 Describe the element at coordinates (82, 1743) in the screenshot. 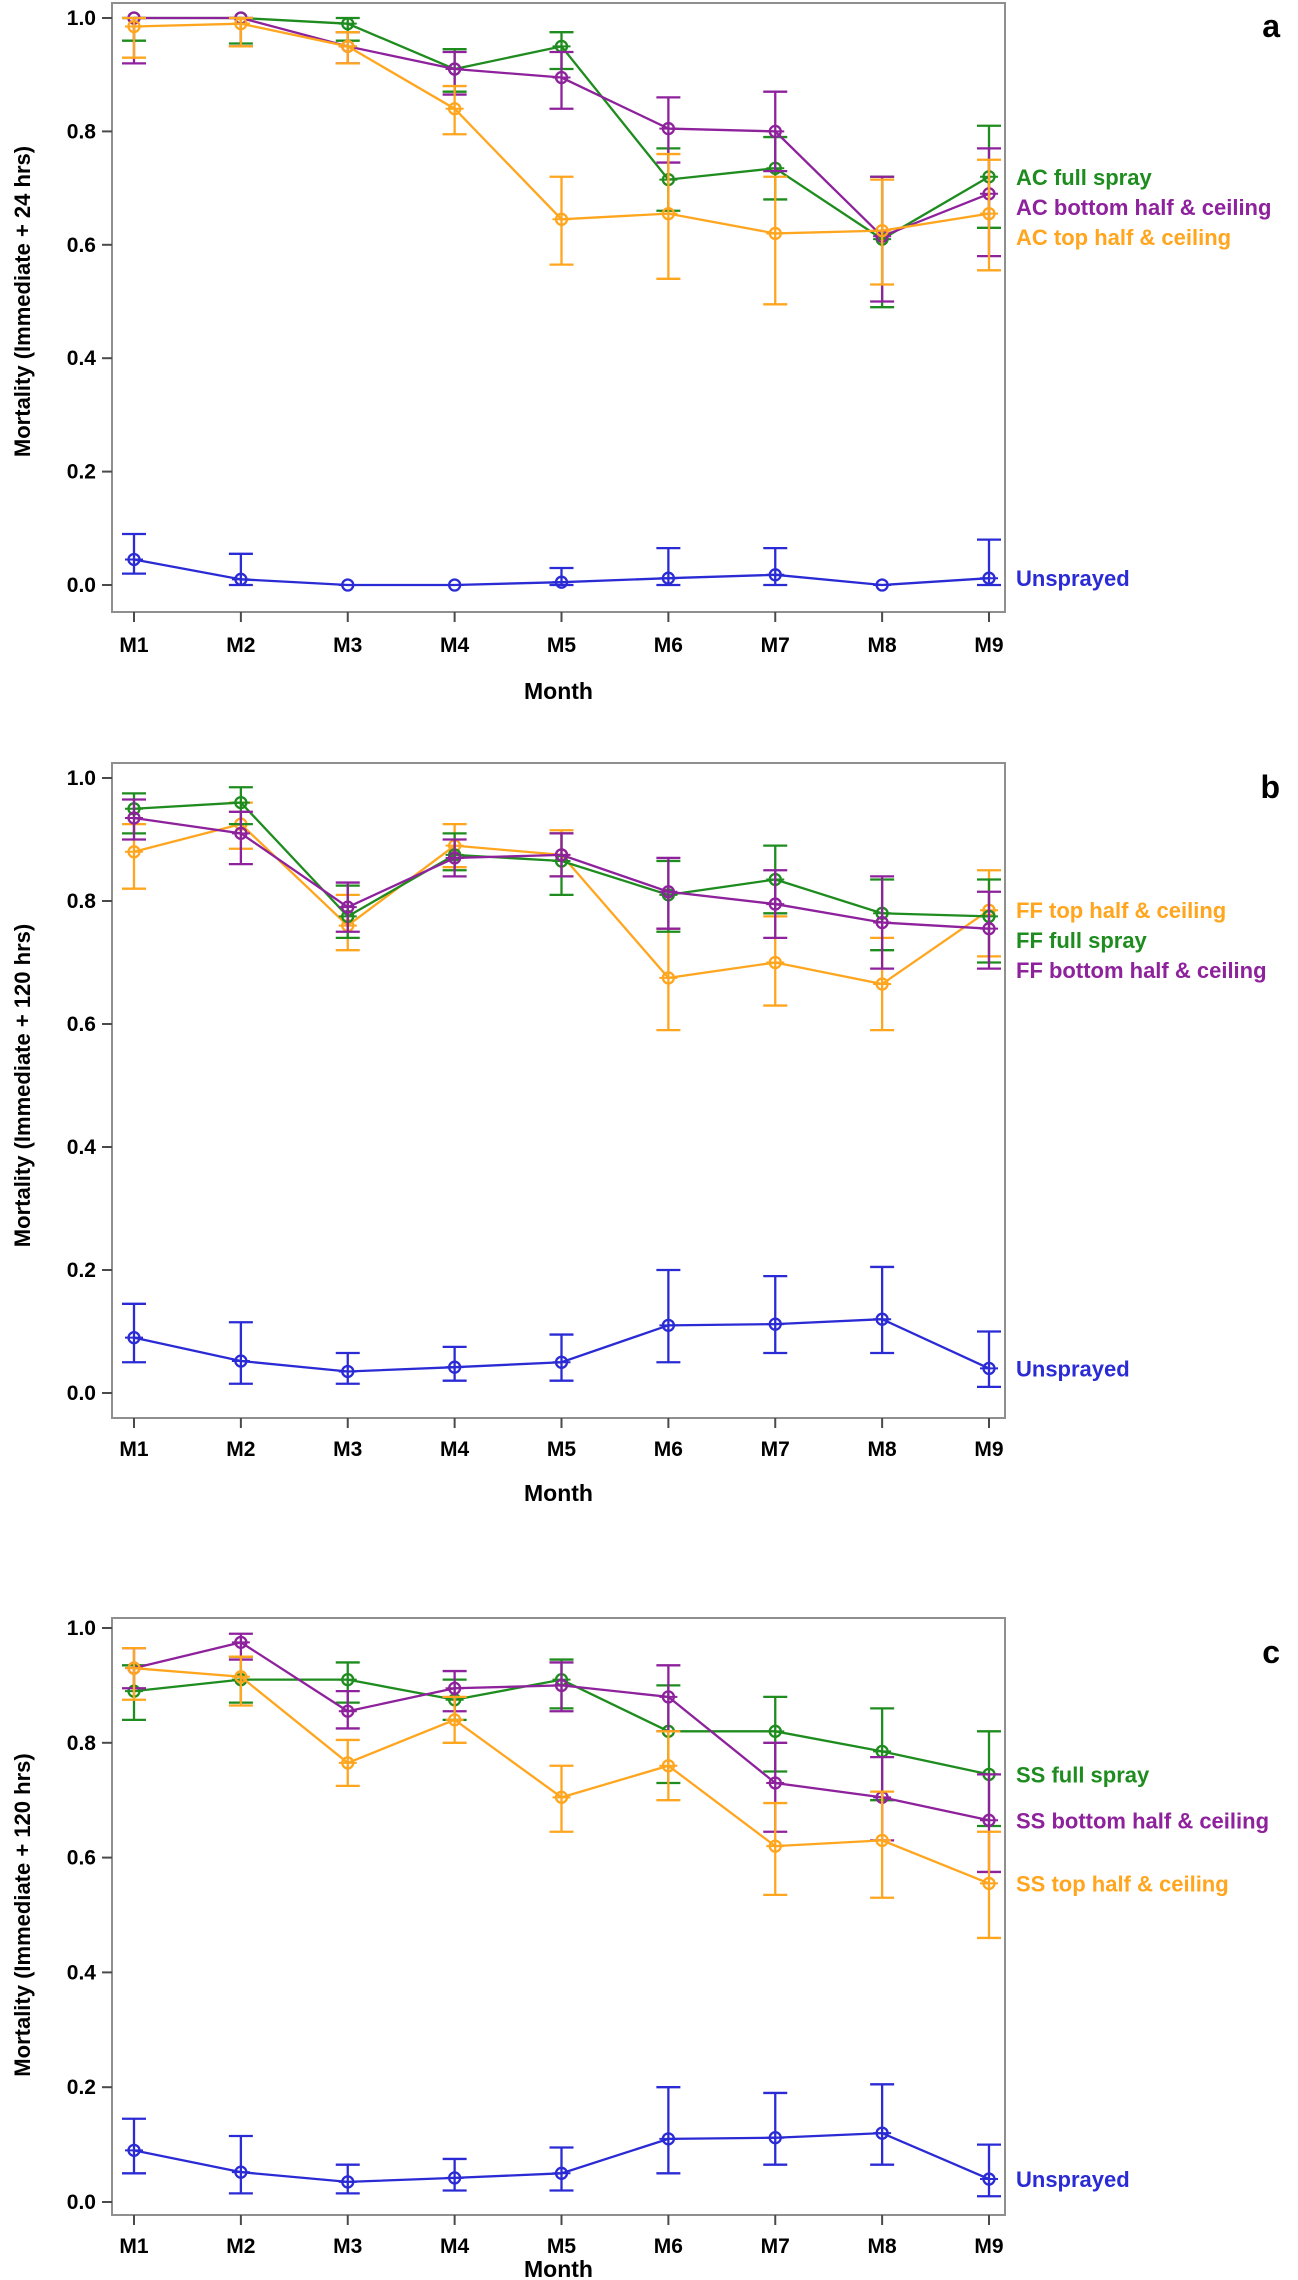

I see `y-tick-label: 0.8` at that location.